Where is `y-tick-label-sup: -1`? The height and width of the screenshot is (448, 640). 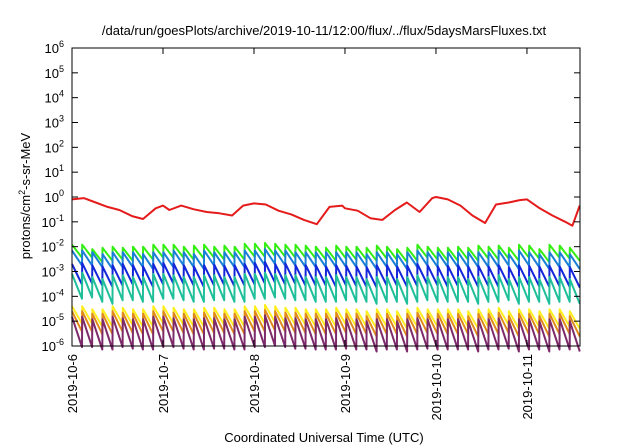 y-tick-label-sup: -1 is located at coordinates (60, 218).